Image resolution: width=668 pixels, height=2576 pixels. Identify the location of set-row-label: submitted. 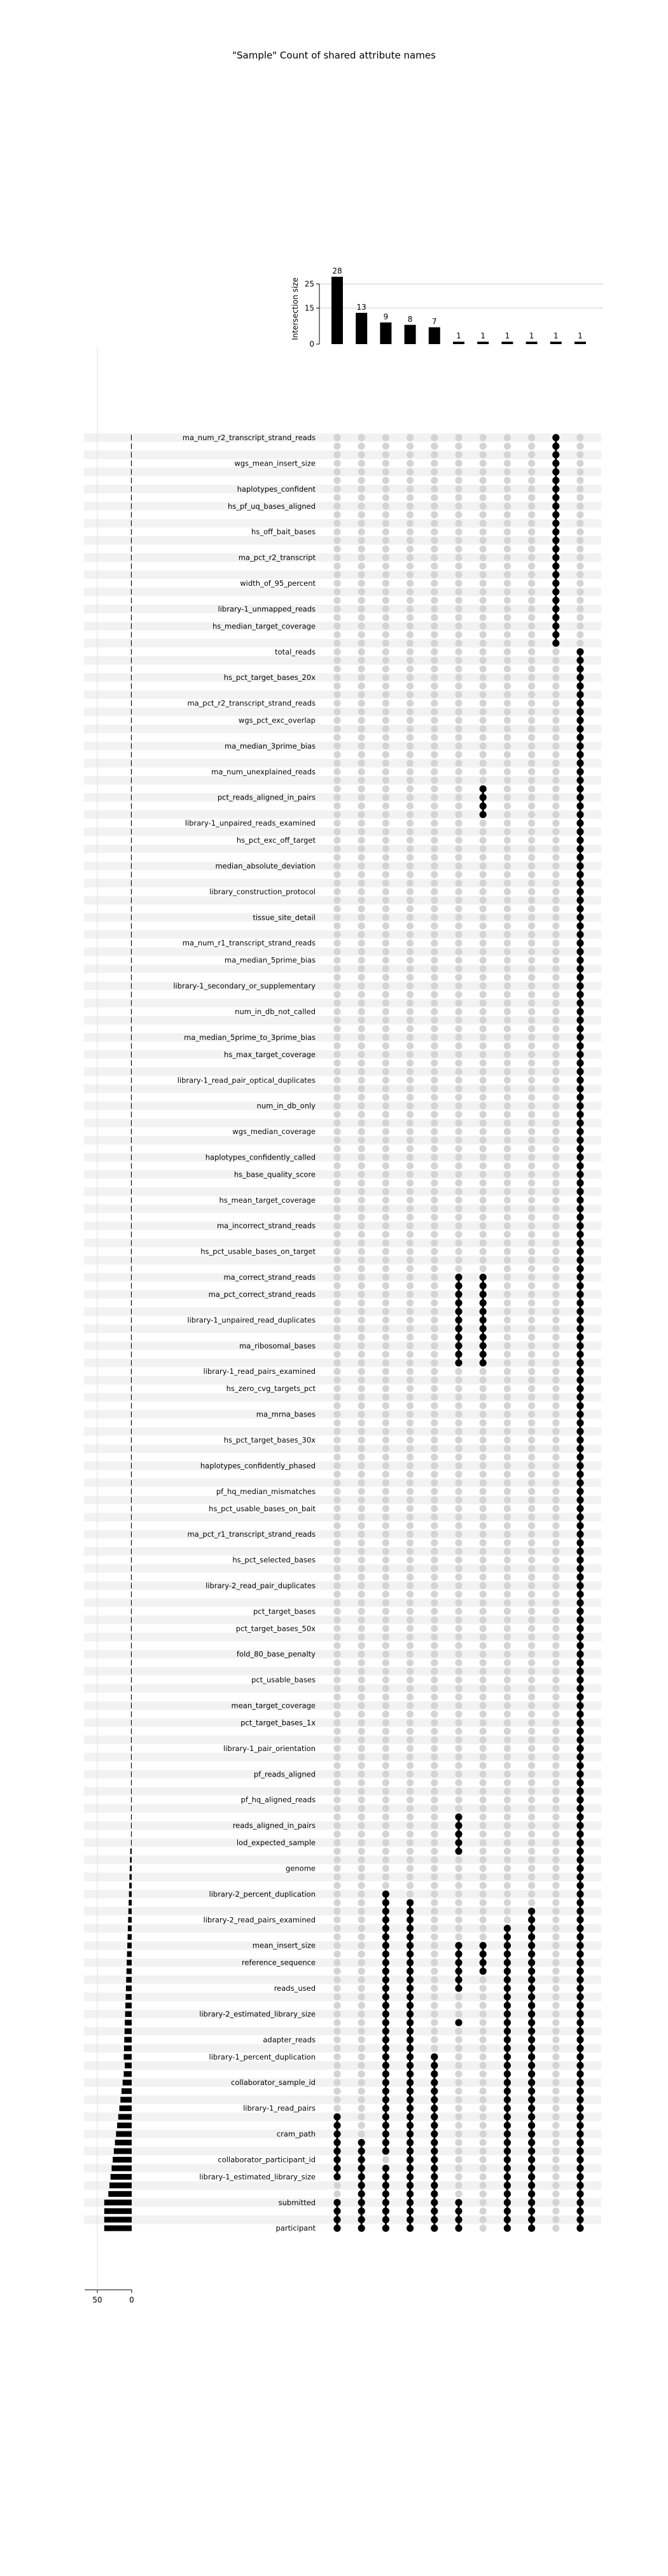
(297, 2202).